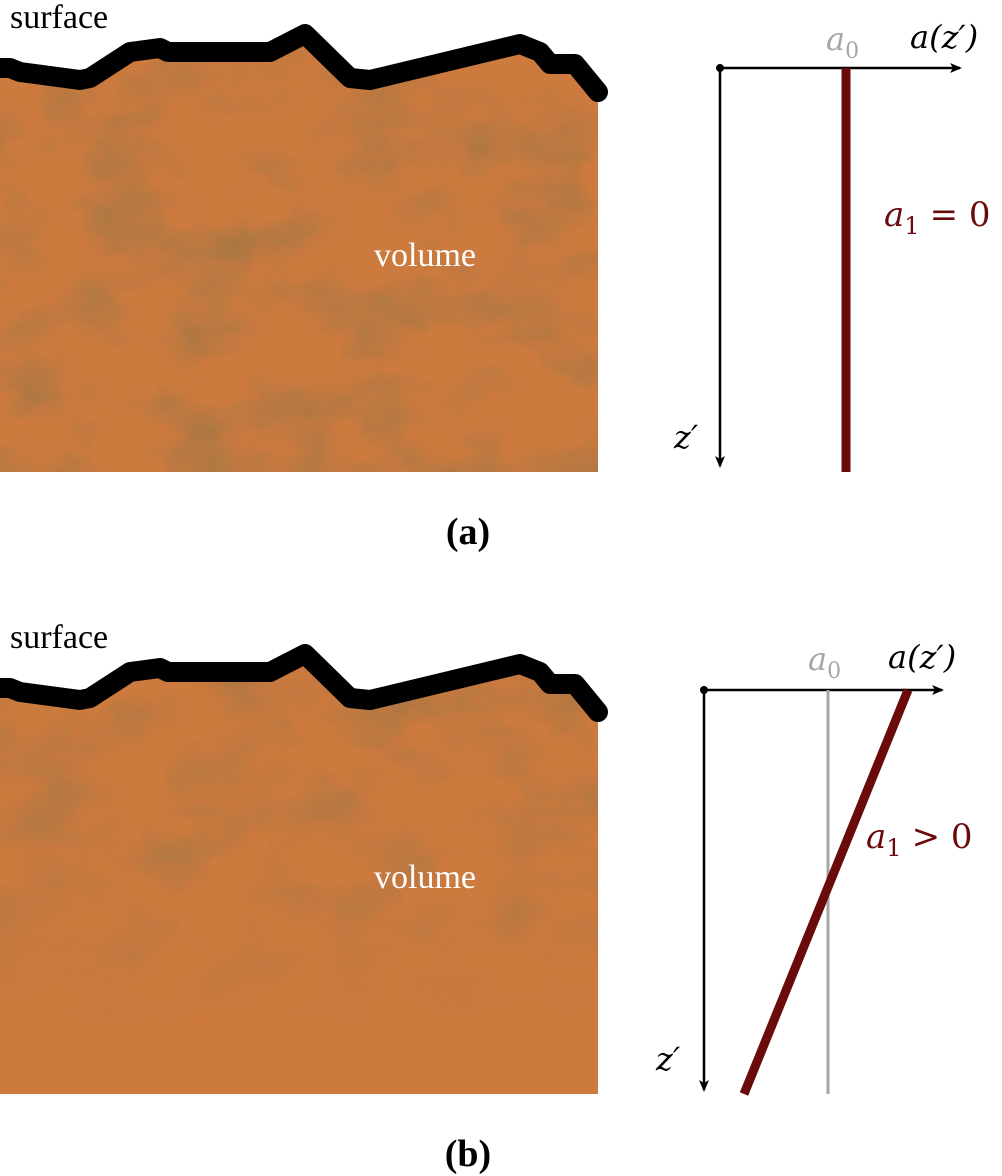 The width and height of the screenshot is (1002, 1176). I want to click on caption-b: (b), so click(468, 1154).